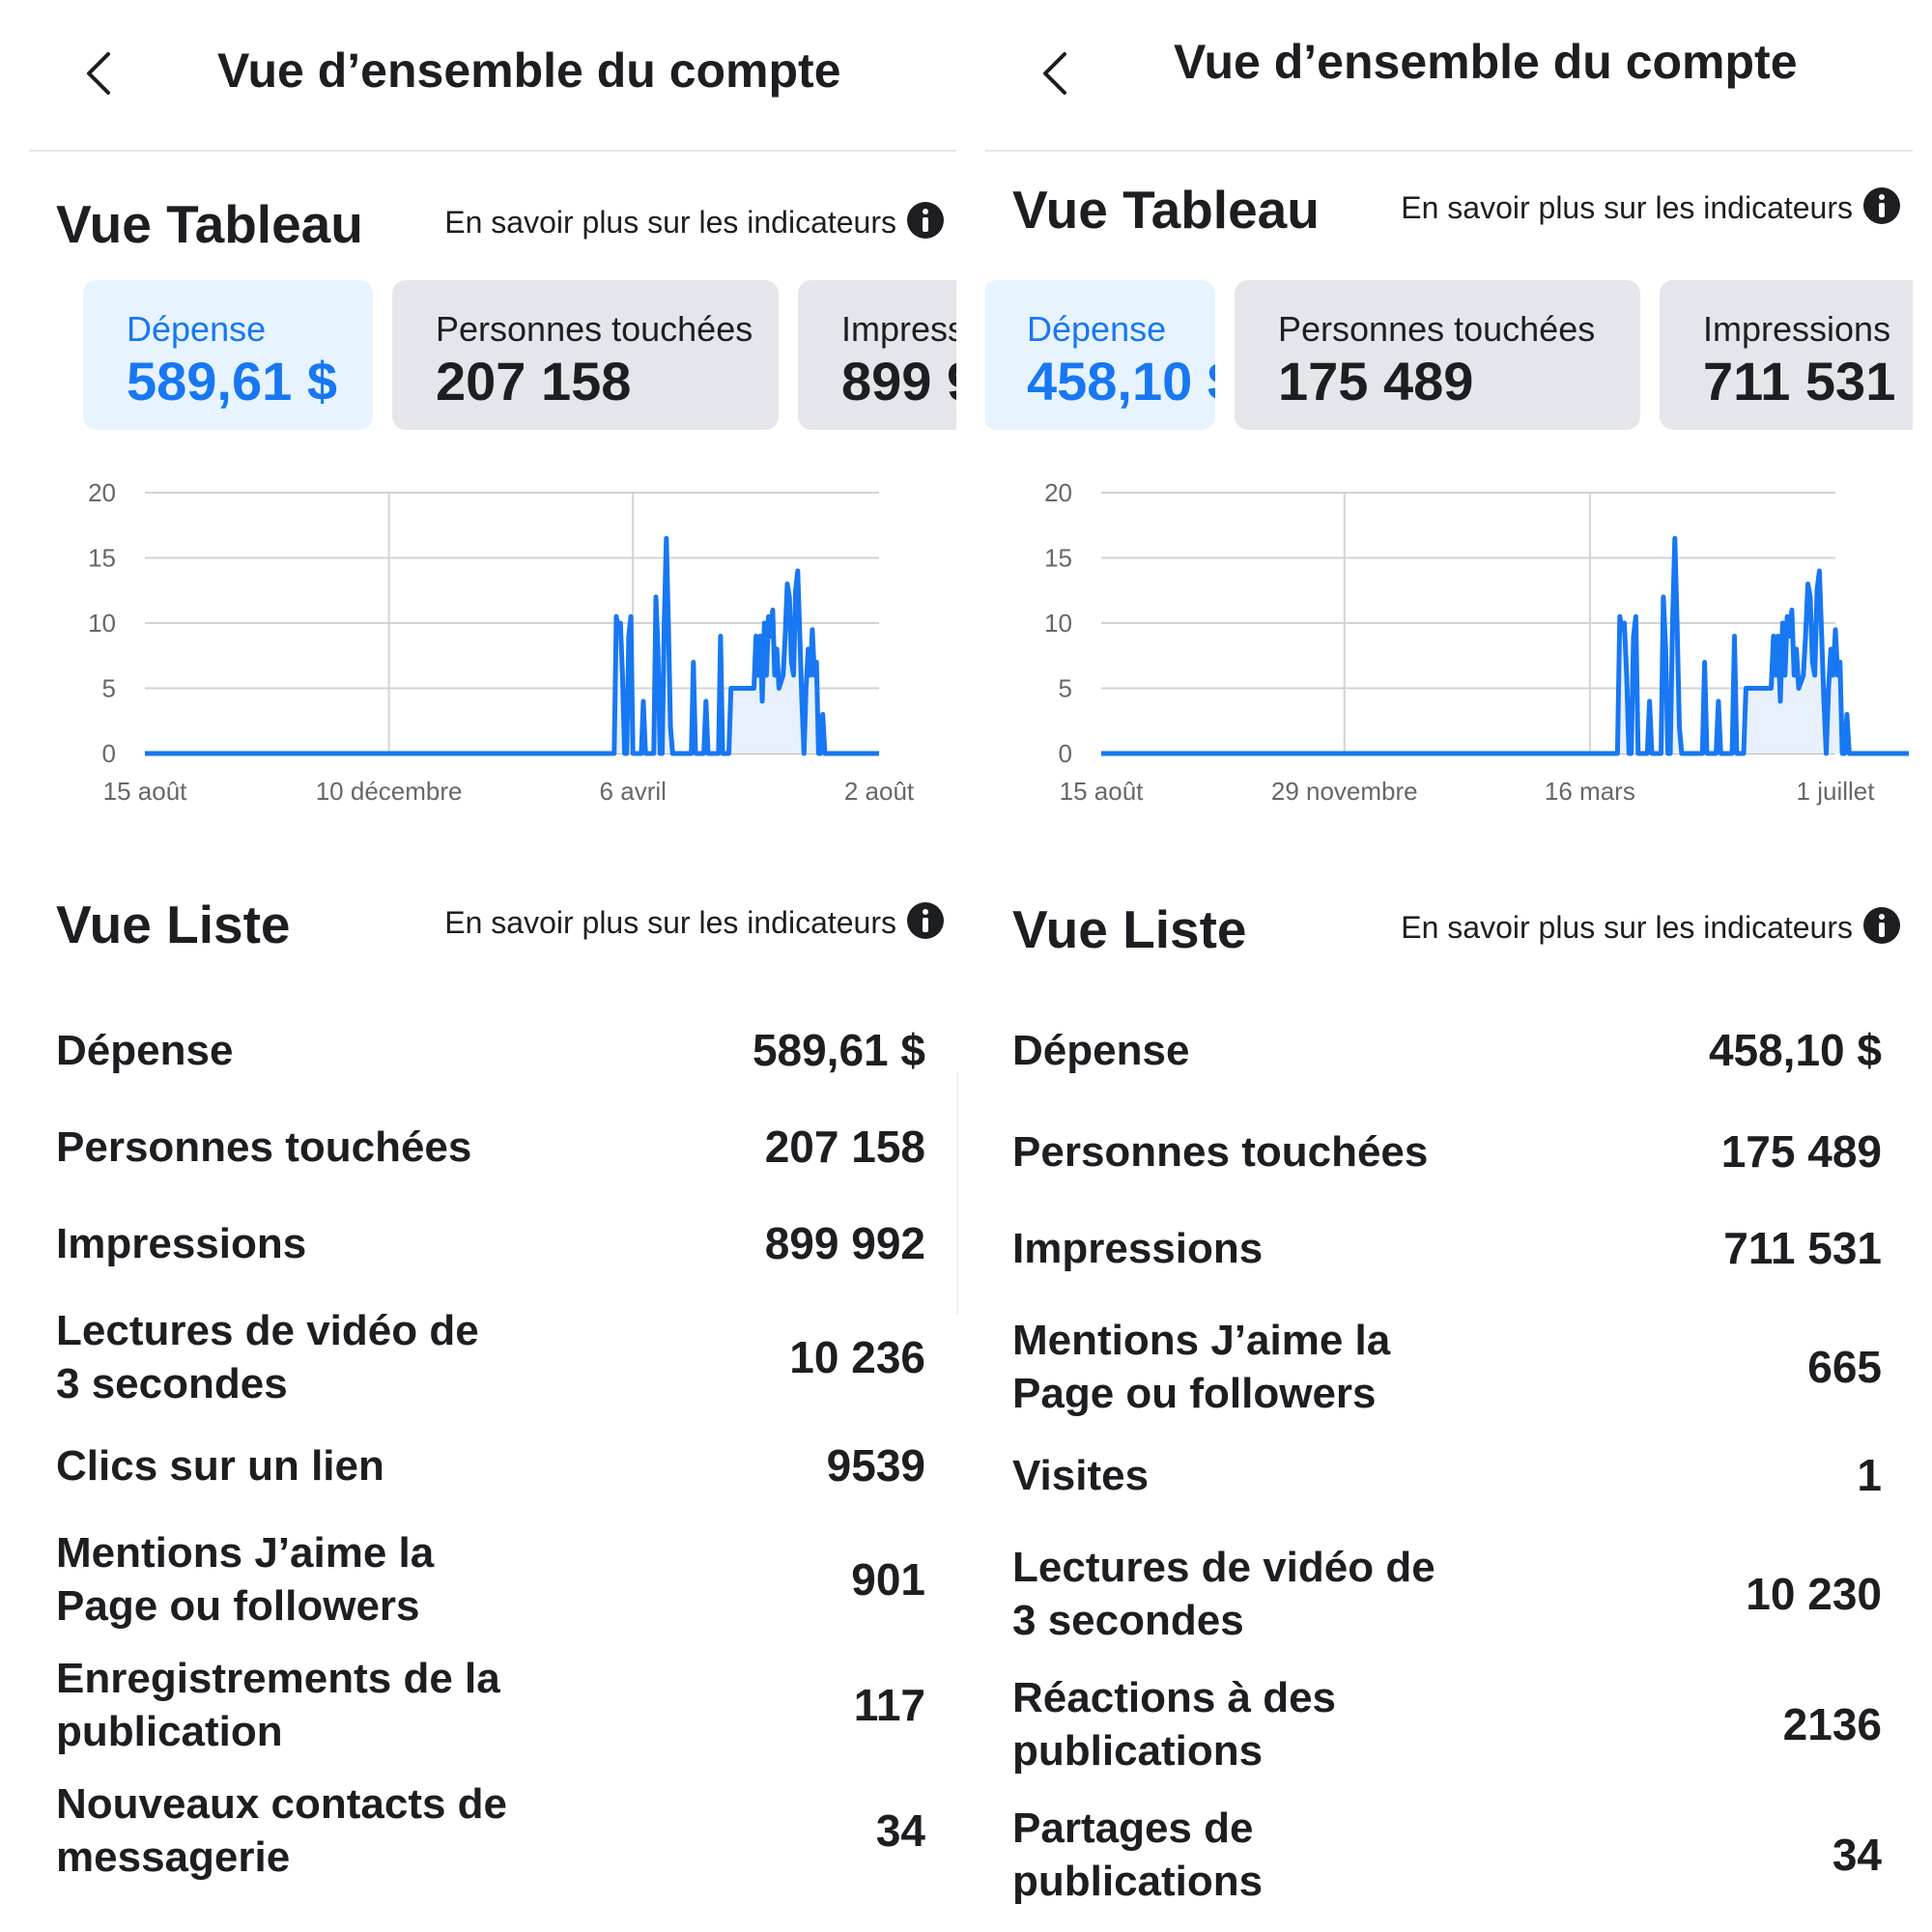  I want to click on list-item: Dépense 458,10 $, so click(1447, 1050).